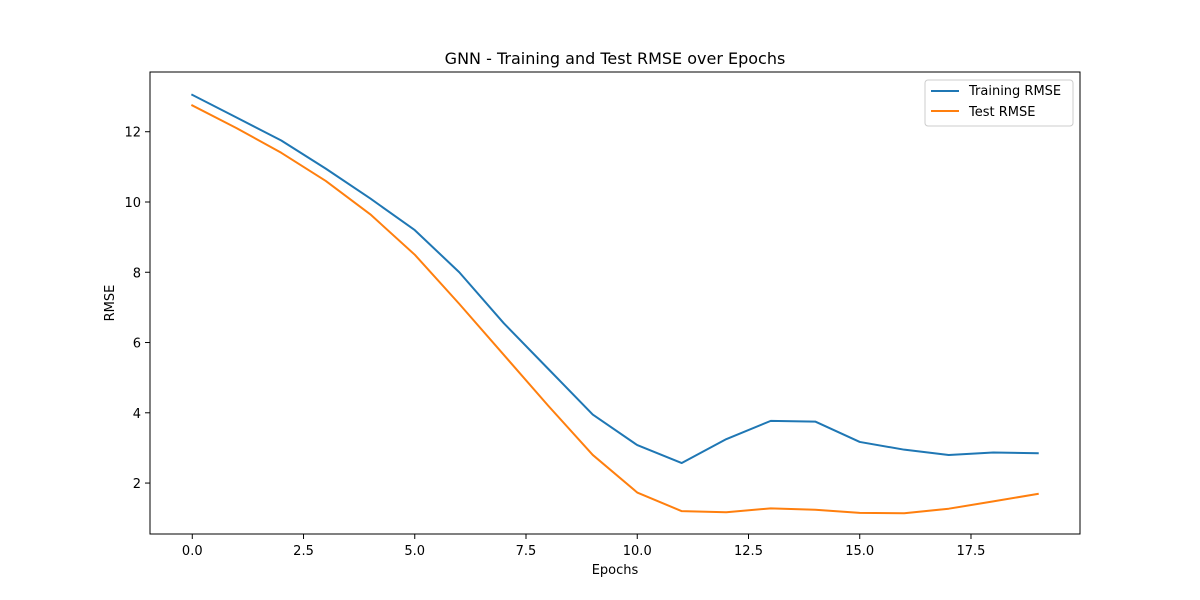 The image size is (1200, 600). What do you see at coordinates (137, 344) in the screenshot?
I see `y-tick-label: 6` at bounding box center [137, 344].